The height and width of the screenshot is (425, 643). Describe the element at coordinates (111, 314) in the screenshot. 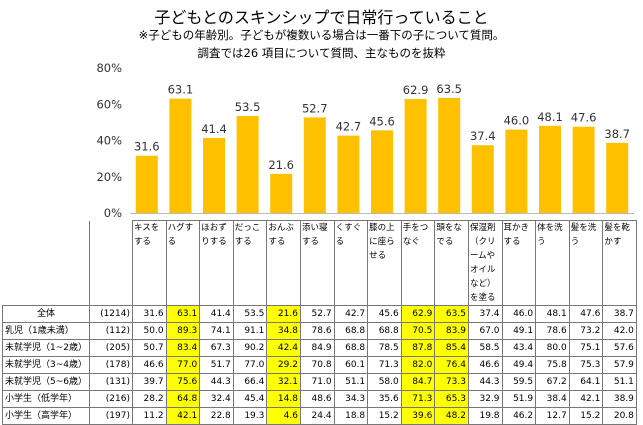

I see `sample-size: (1214)` at that location.